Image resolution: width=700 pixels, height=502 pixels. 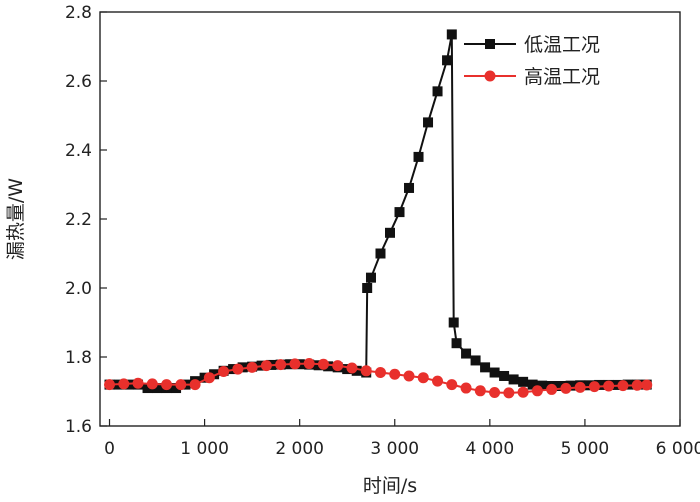 What do you see at coordinates (78, 13) in the screenshot?
I see `y-tick-label: 2.8` at bounding box center [78, 13].